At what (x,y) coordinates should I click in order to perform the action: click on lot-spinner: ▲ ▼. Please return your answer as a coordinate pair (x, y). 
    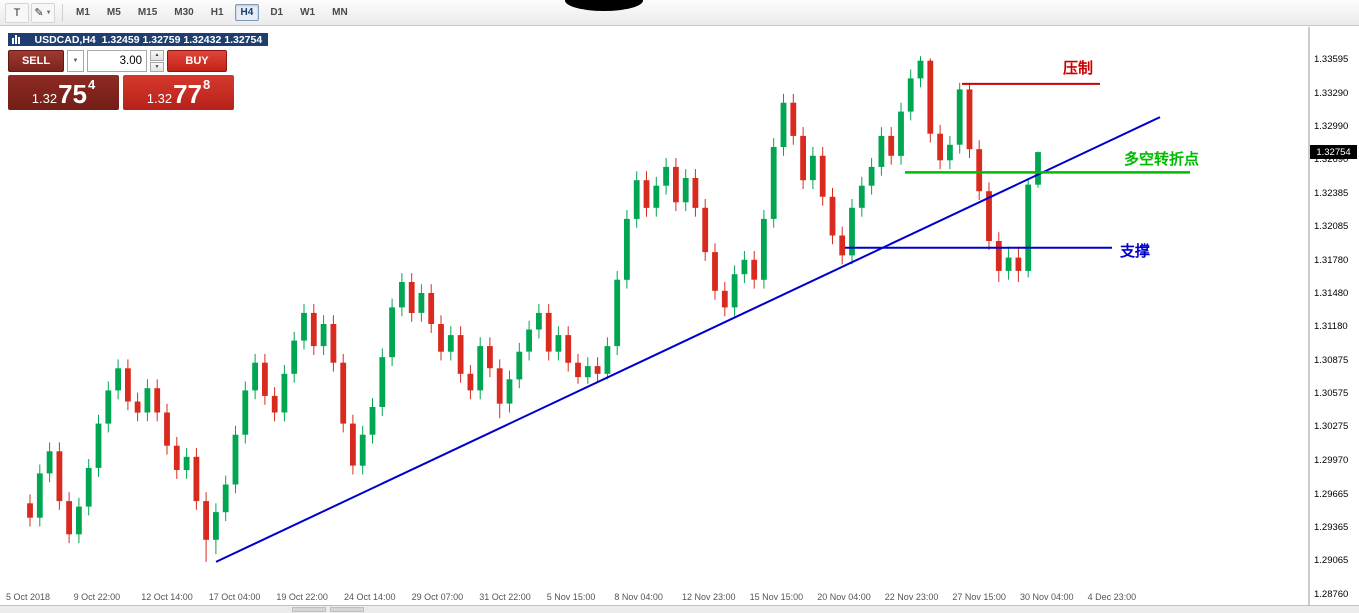
    Looking at the image, I should click on (157, 61).